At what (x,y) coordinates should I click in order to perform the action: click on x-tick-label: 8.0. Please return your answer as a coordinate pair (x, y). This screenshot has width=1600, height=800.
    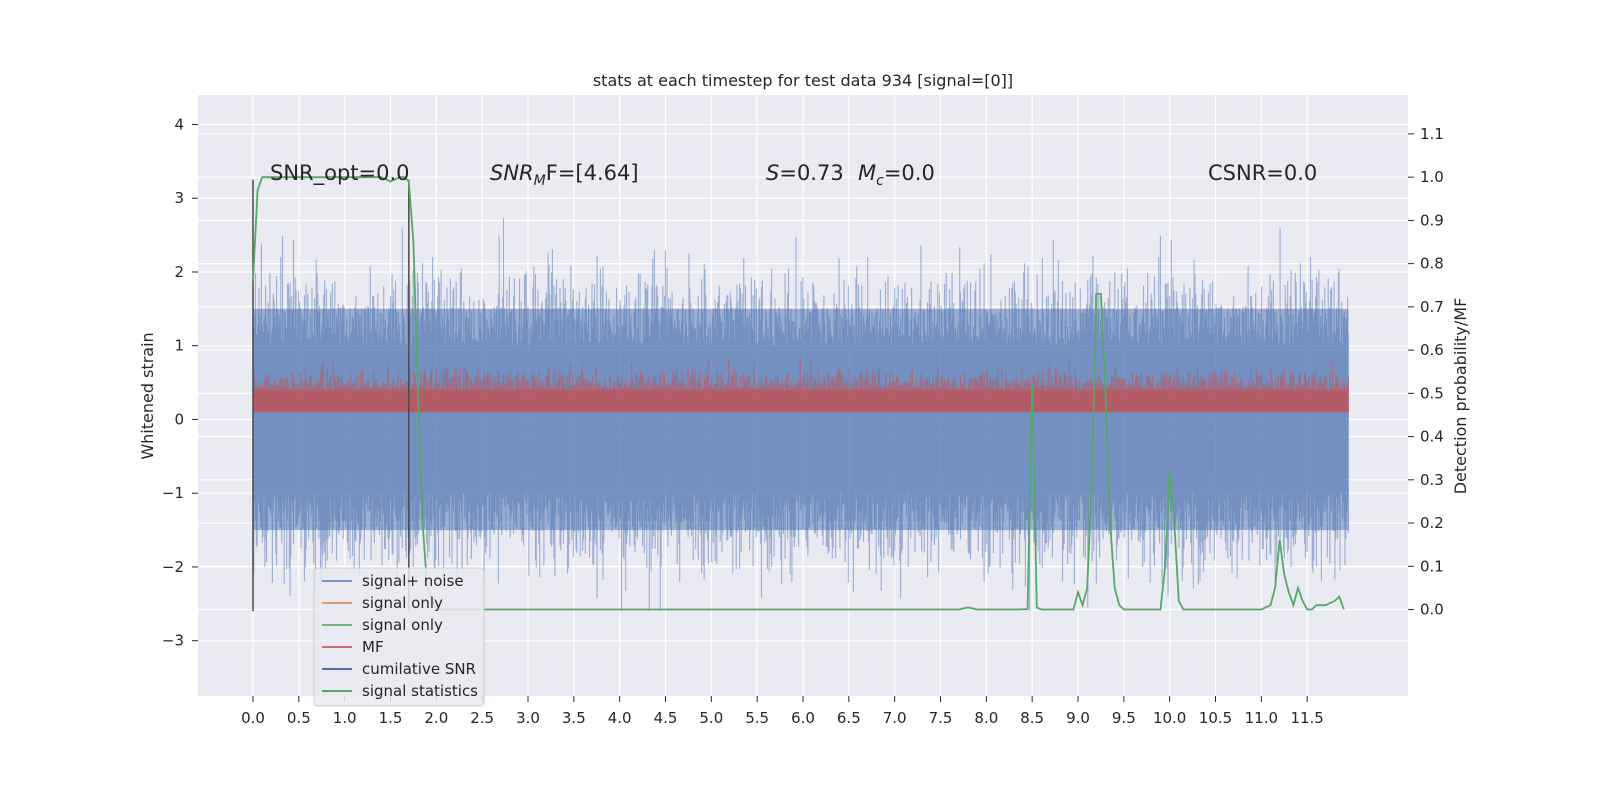
    Looking at the image, I should click on (986, 718).